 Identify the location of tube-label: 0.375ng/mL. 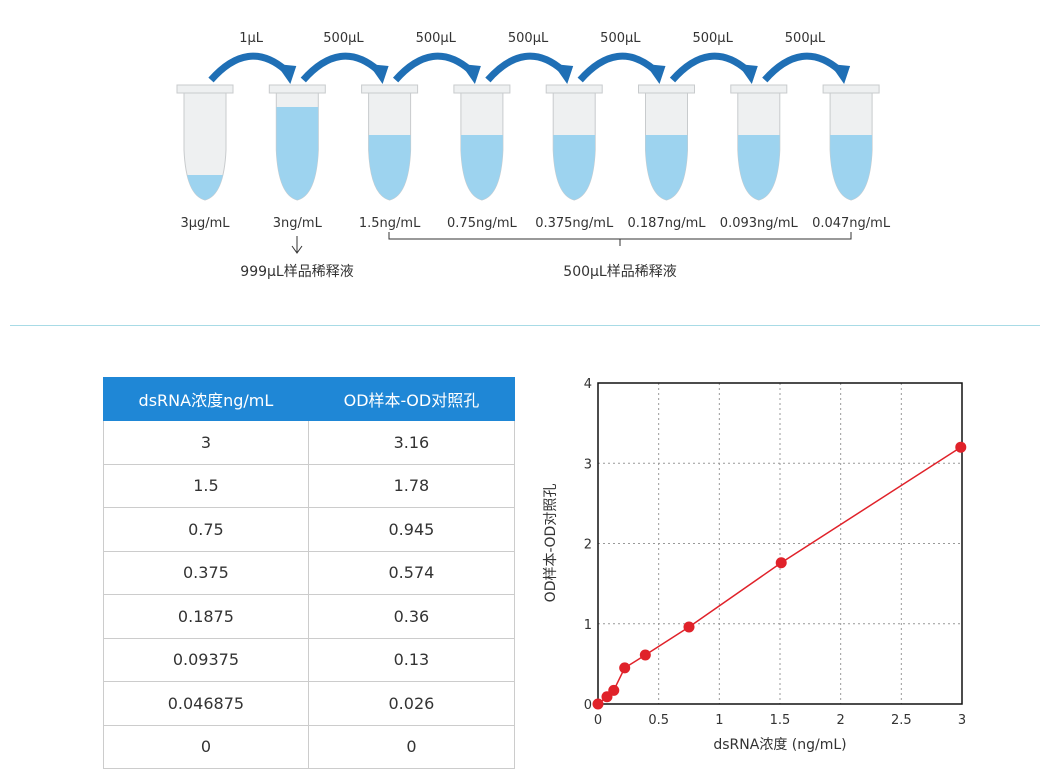
(574, 223).